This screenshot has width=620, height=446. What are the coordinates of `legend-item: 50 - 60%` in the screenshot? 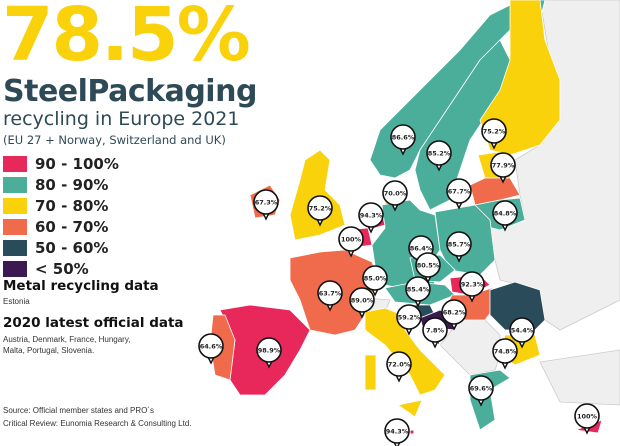 It's located at (56, 247).